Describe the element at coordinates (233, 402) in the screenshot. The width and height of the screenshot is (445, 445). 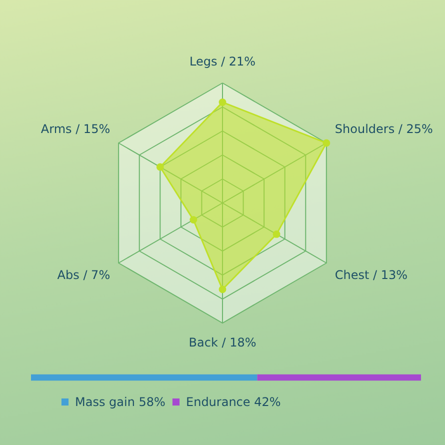
I see `legend-label: Endurance 42%` at that location.